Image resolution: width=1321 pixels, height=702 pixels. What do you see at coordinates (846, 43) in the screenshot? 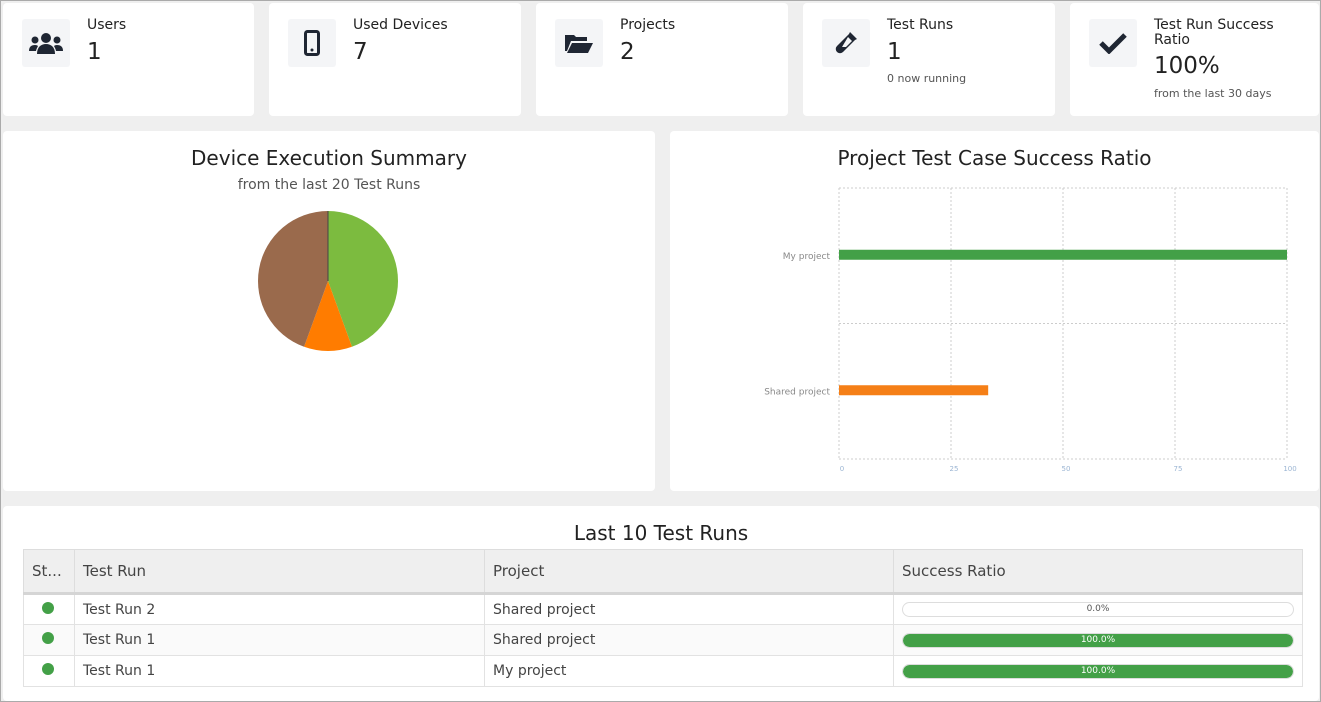
I see `flask-icon` at bounding box center [846, 43].